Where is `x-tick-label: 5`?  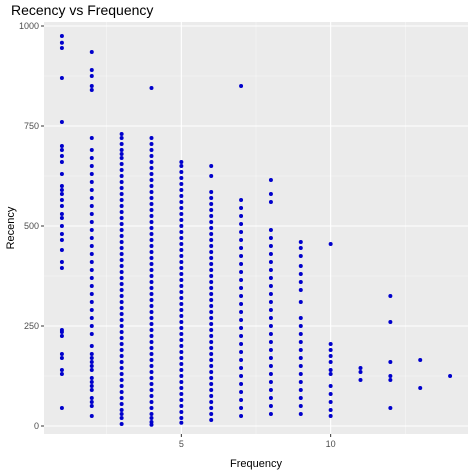 x-tick-label: 5 is located at coordinates (181, 444).